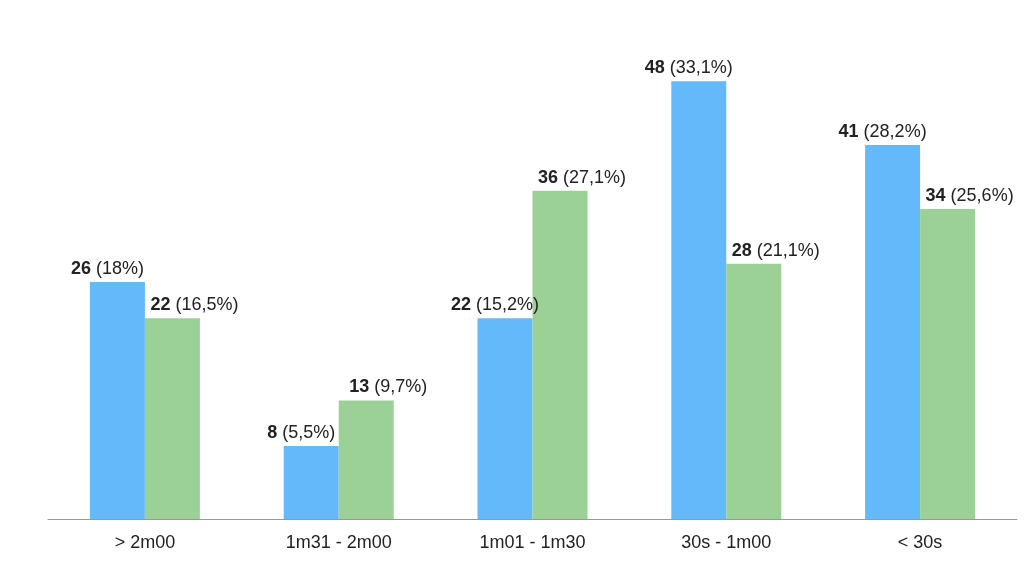  Describe the element at coordinates (882, 131) in the screenshot. I see `data-label: 41 (28,2%)` at that location.